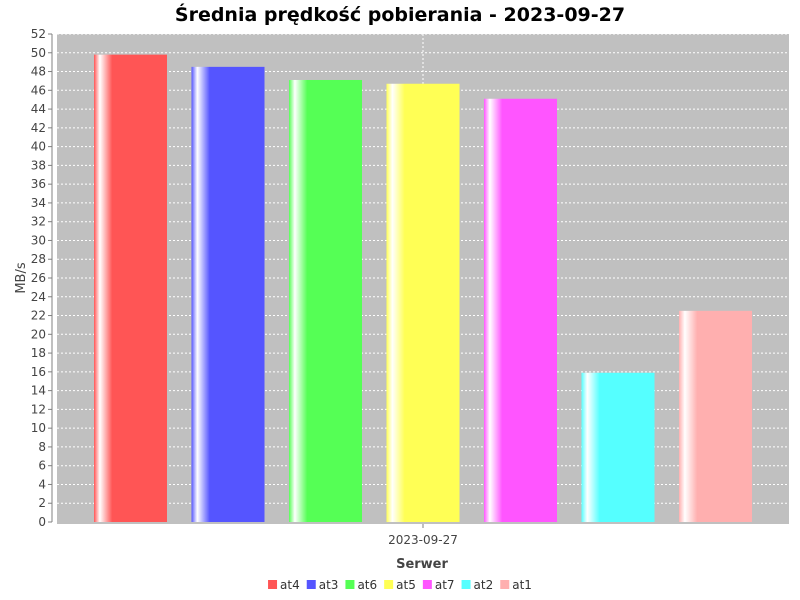 The width and height of the screenshot is (800, 600). I want to click on bar-at3, so click(228, 294).